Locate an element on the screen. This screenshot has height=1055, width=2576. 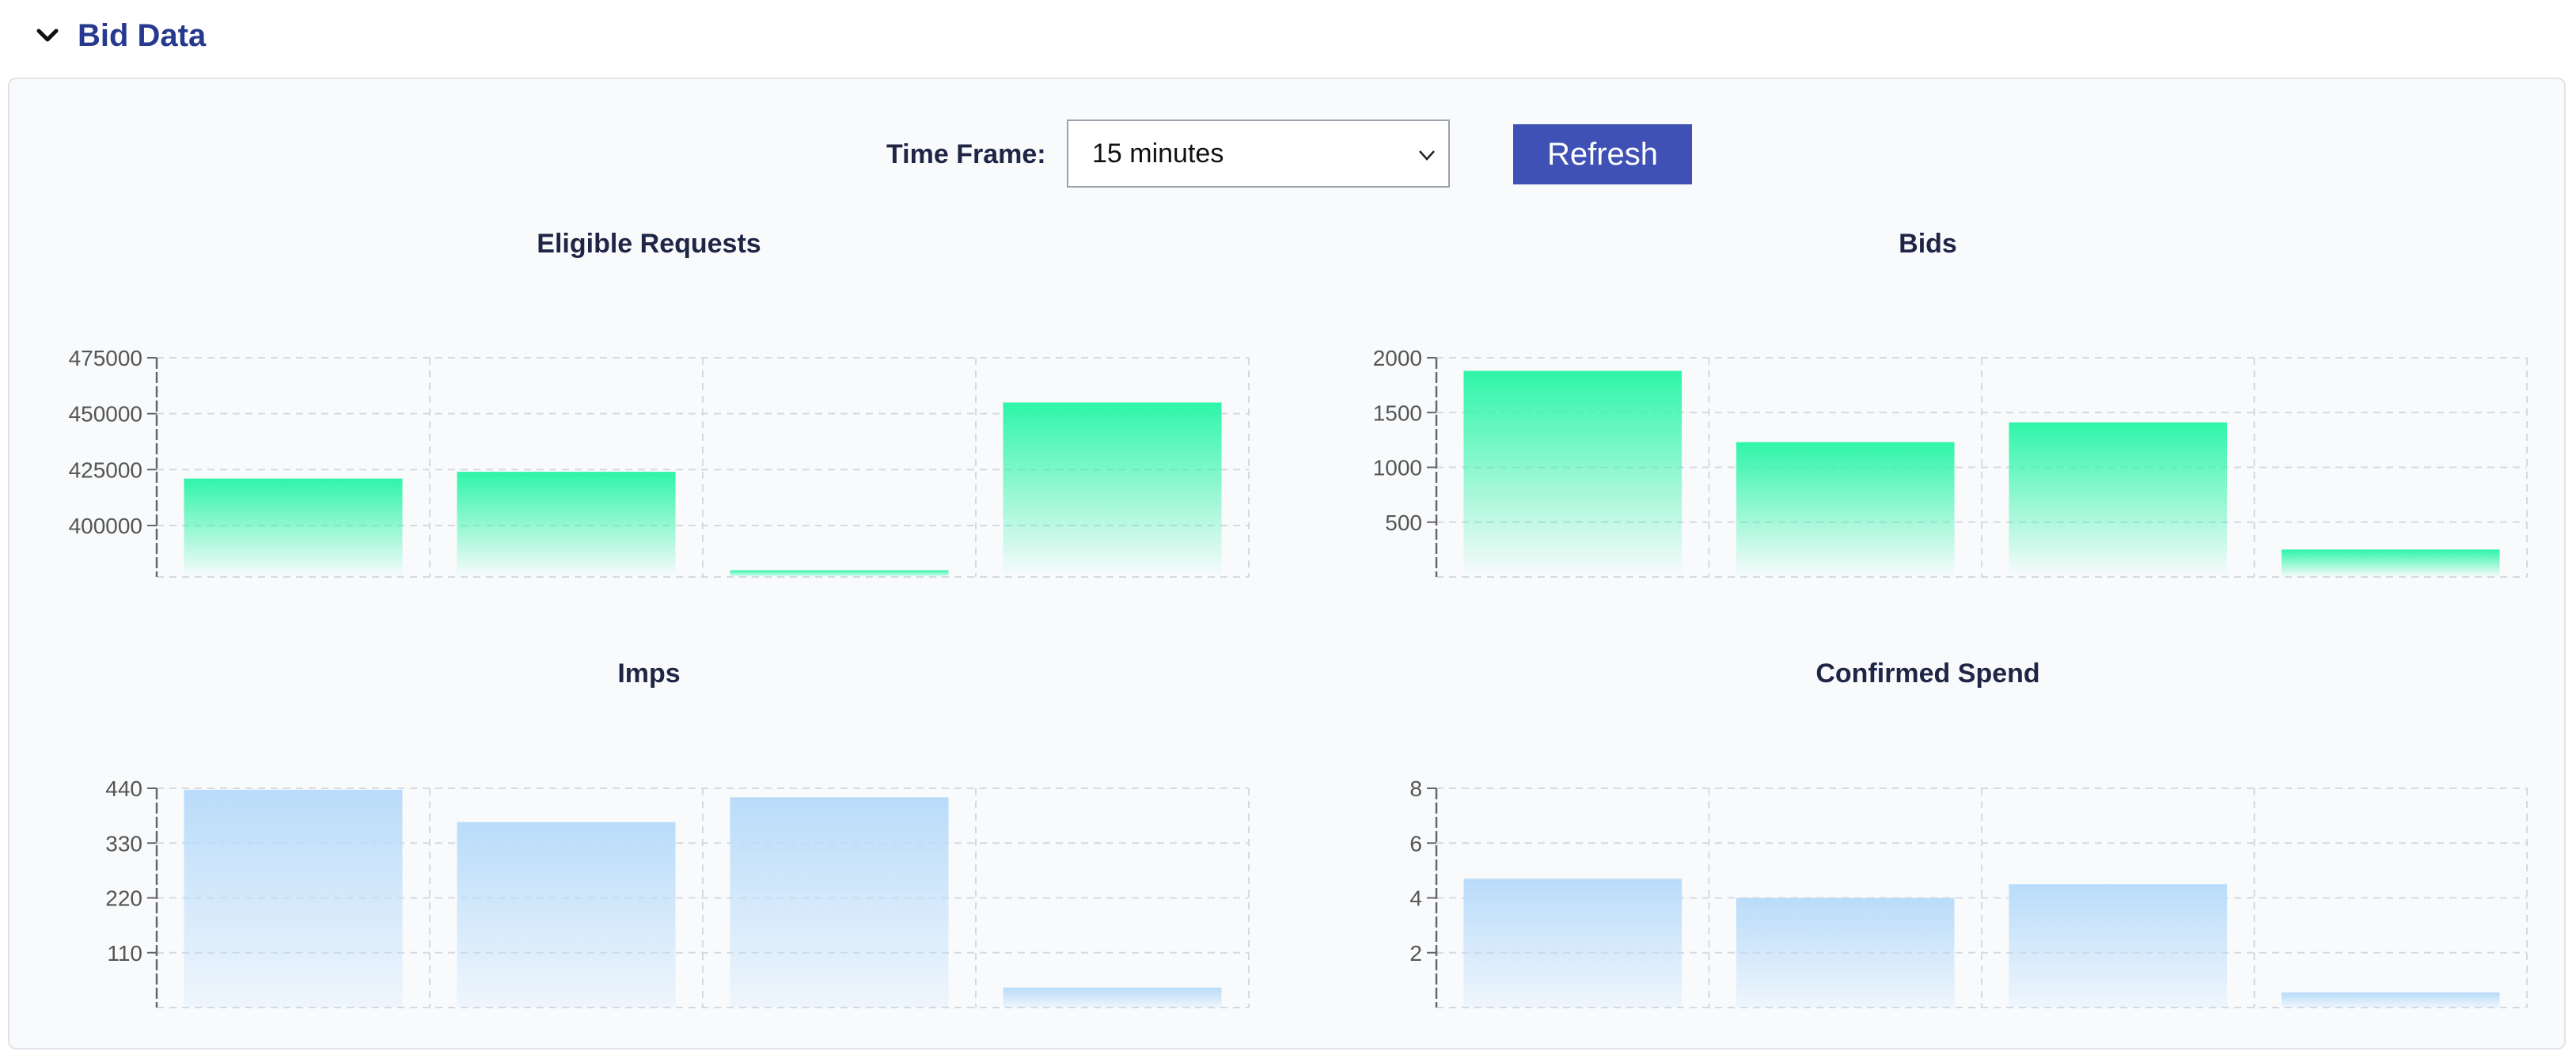
refresh-button: Refresh is located at coordinates (1602, 154).